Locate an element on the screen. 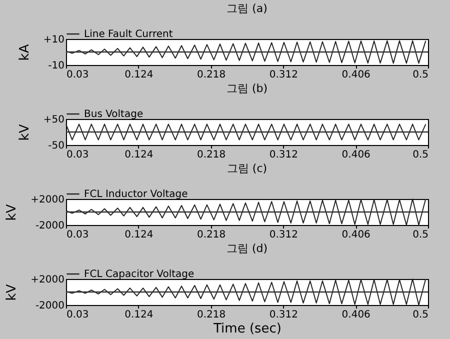 The height and width of the screenshot is (339, 450). series-label: Bus Voltage is located at coordinates (114, 114).